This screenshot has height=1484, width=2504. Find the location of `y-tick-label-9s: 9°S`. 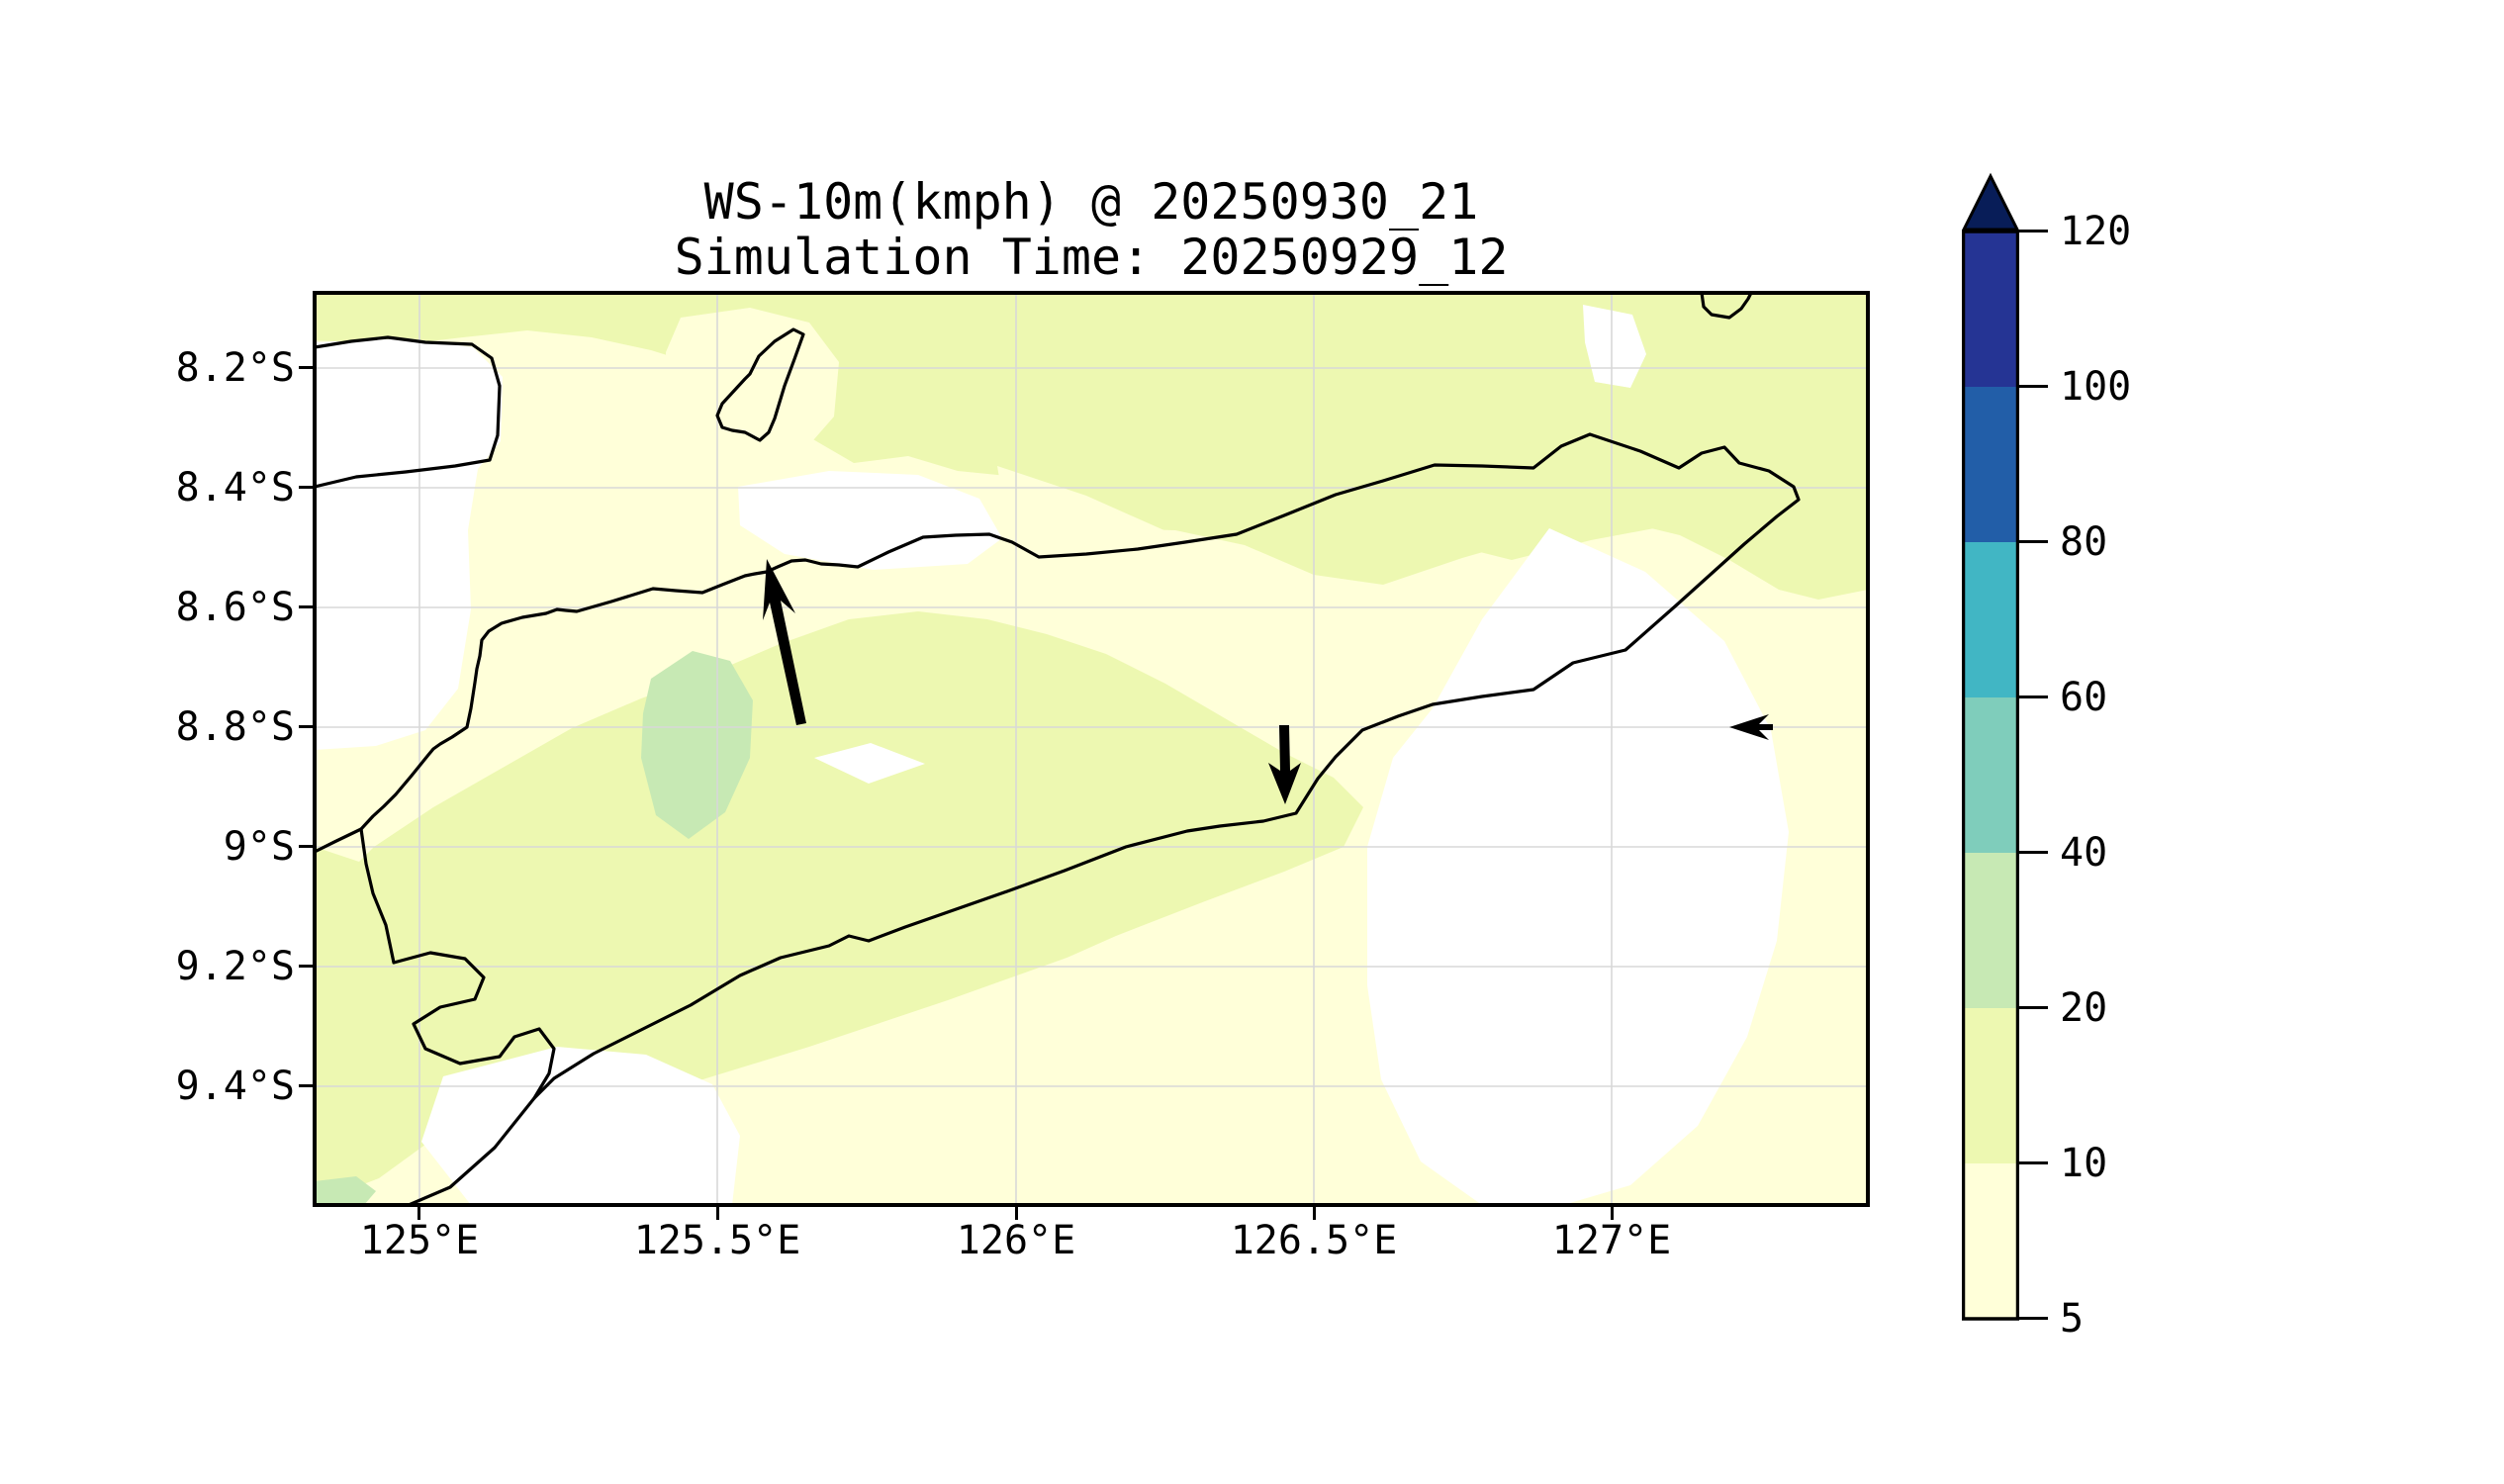

y-tick-label-9s: 9°S is located at coordinates (259, 847).